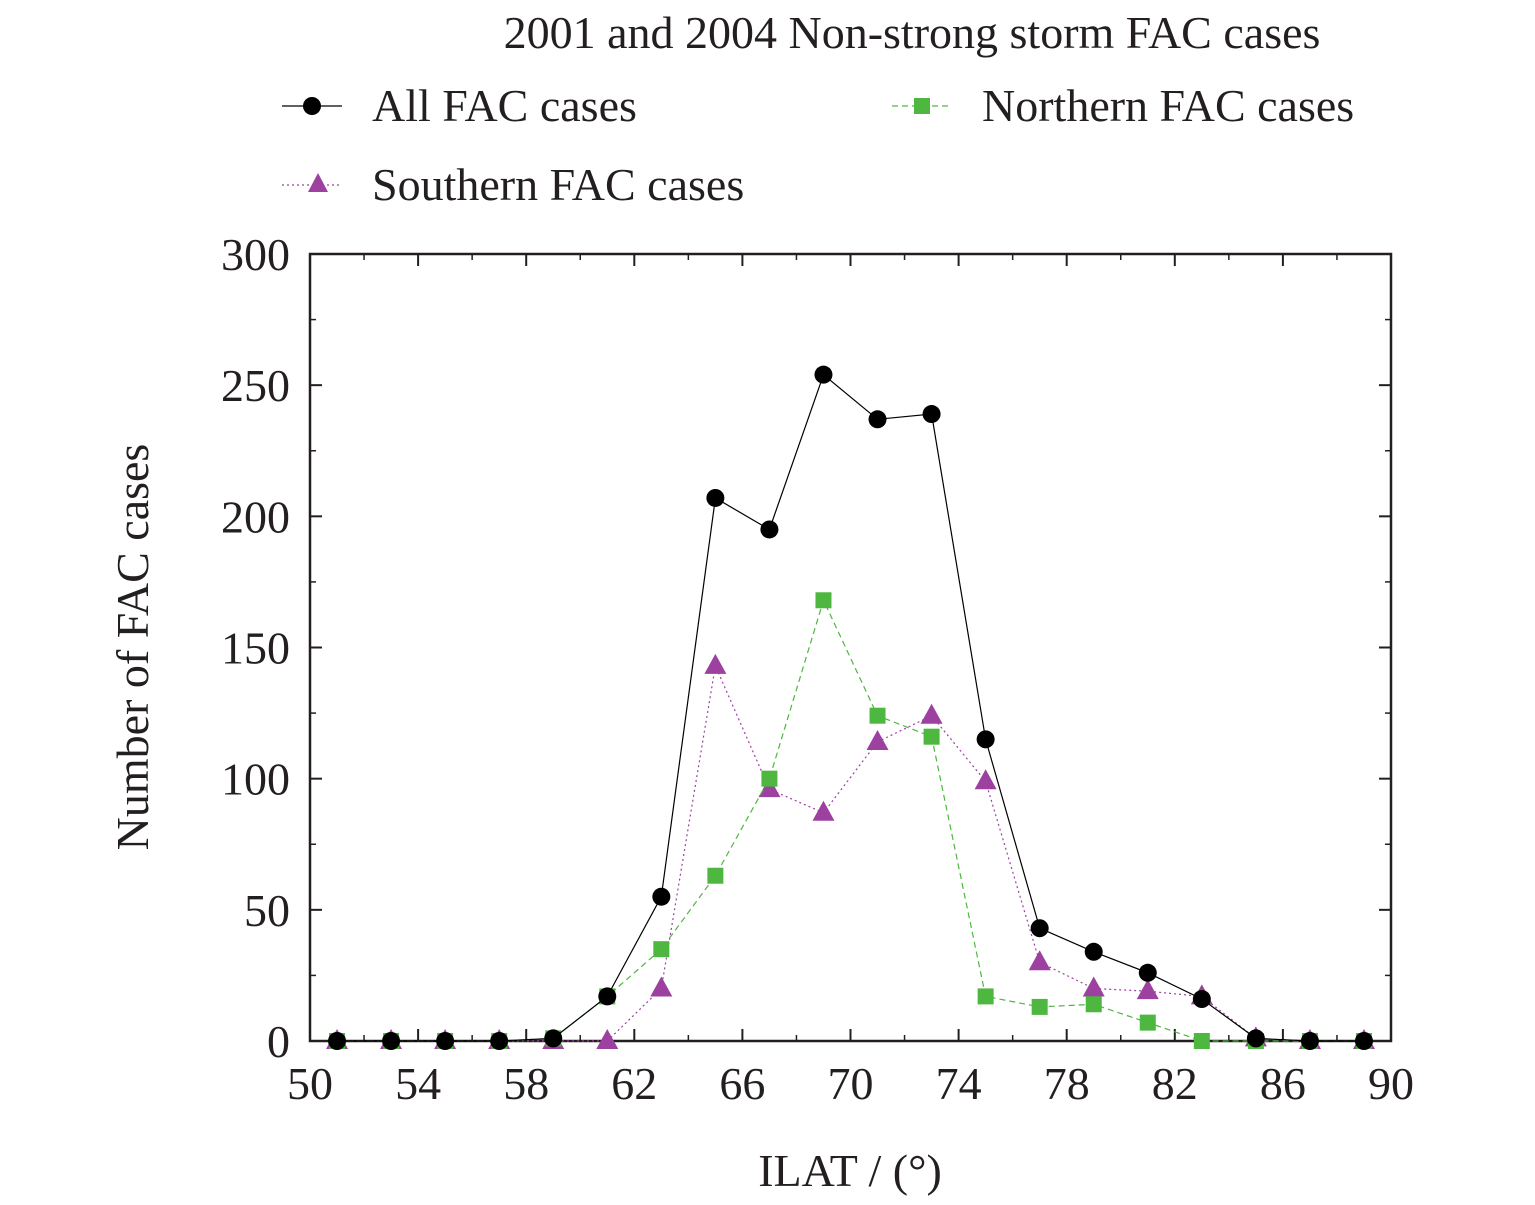 The height and width of the screenshot is (1205, 1535). I want to click on y-tick-label: 50, so click(267, 910).